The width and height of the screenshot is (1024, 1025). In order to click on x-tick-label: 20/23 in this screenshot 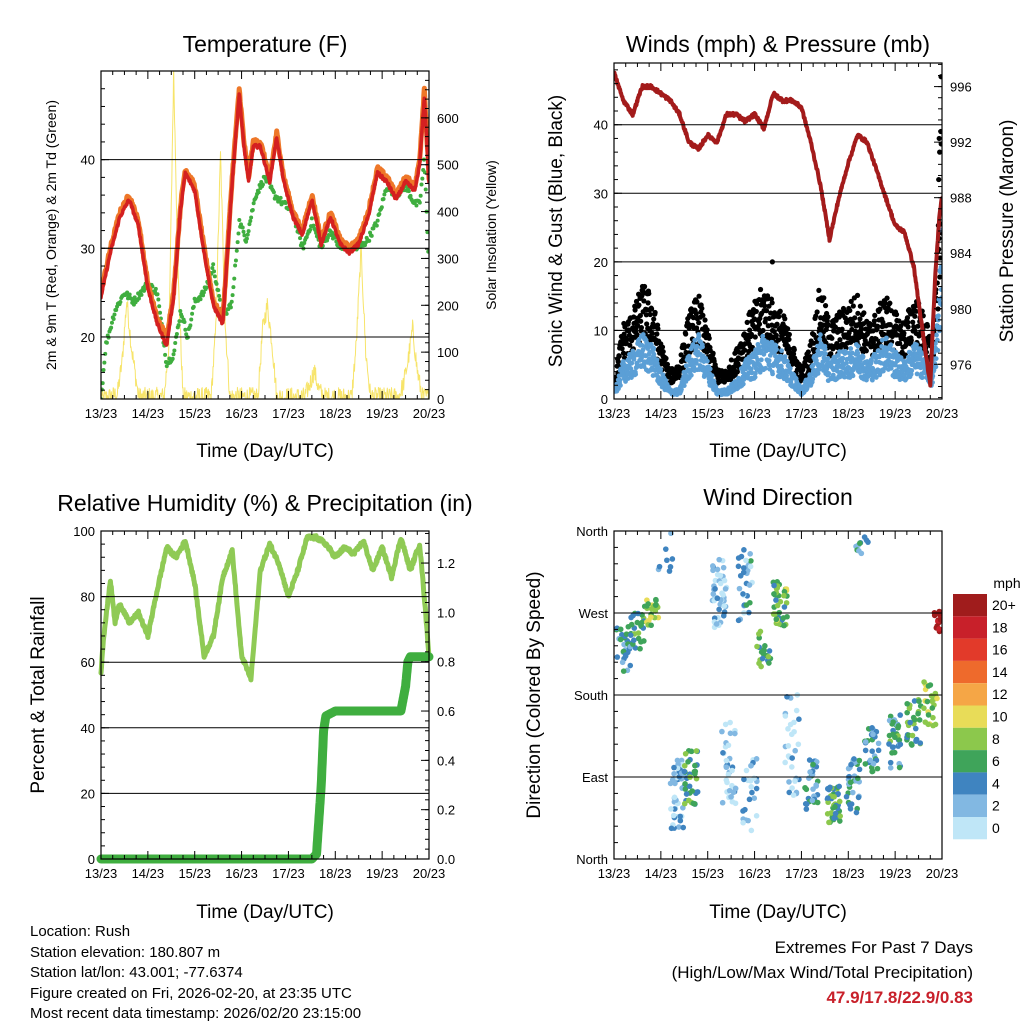, I will do `click(942, 413)`.